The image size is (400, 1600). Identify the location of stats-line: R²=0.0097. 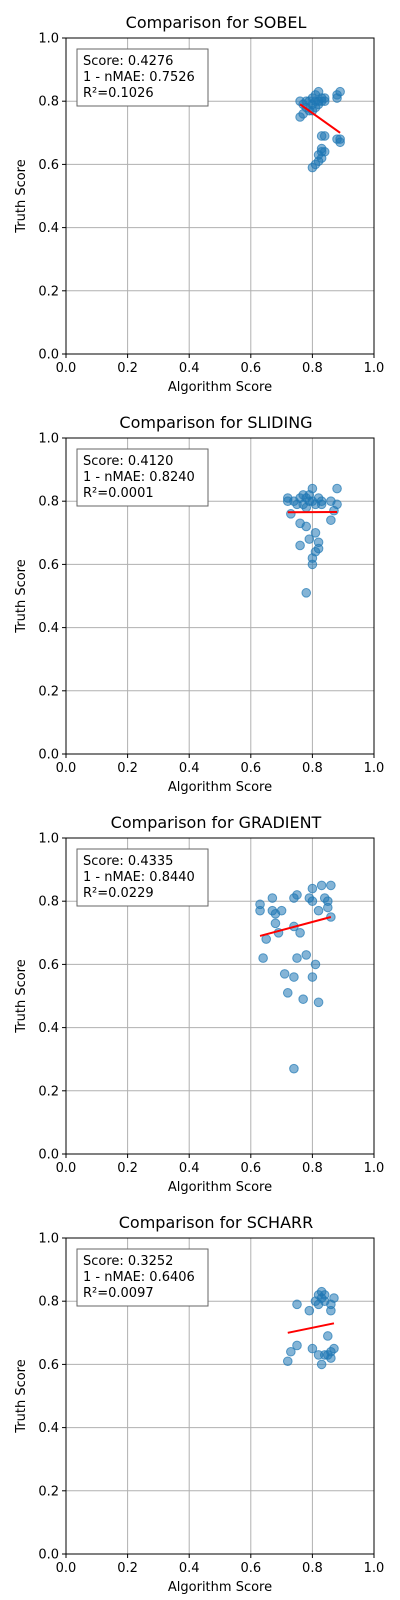
(118, 1293).